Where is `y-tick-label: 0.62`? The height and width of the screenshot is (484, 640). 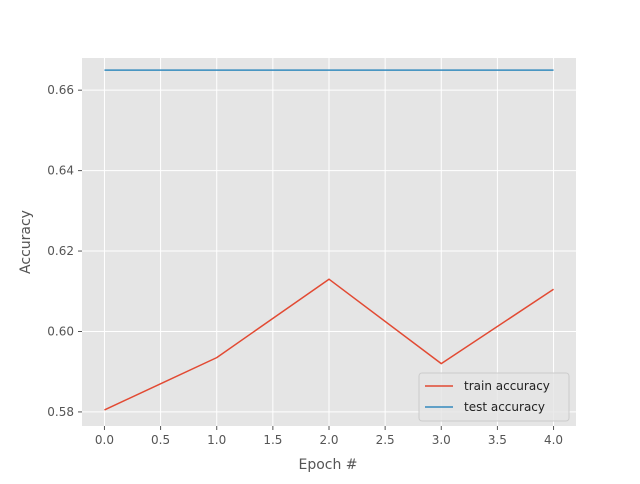 y-tick-label: 0.62 is located at coordinates (60, 251).